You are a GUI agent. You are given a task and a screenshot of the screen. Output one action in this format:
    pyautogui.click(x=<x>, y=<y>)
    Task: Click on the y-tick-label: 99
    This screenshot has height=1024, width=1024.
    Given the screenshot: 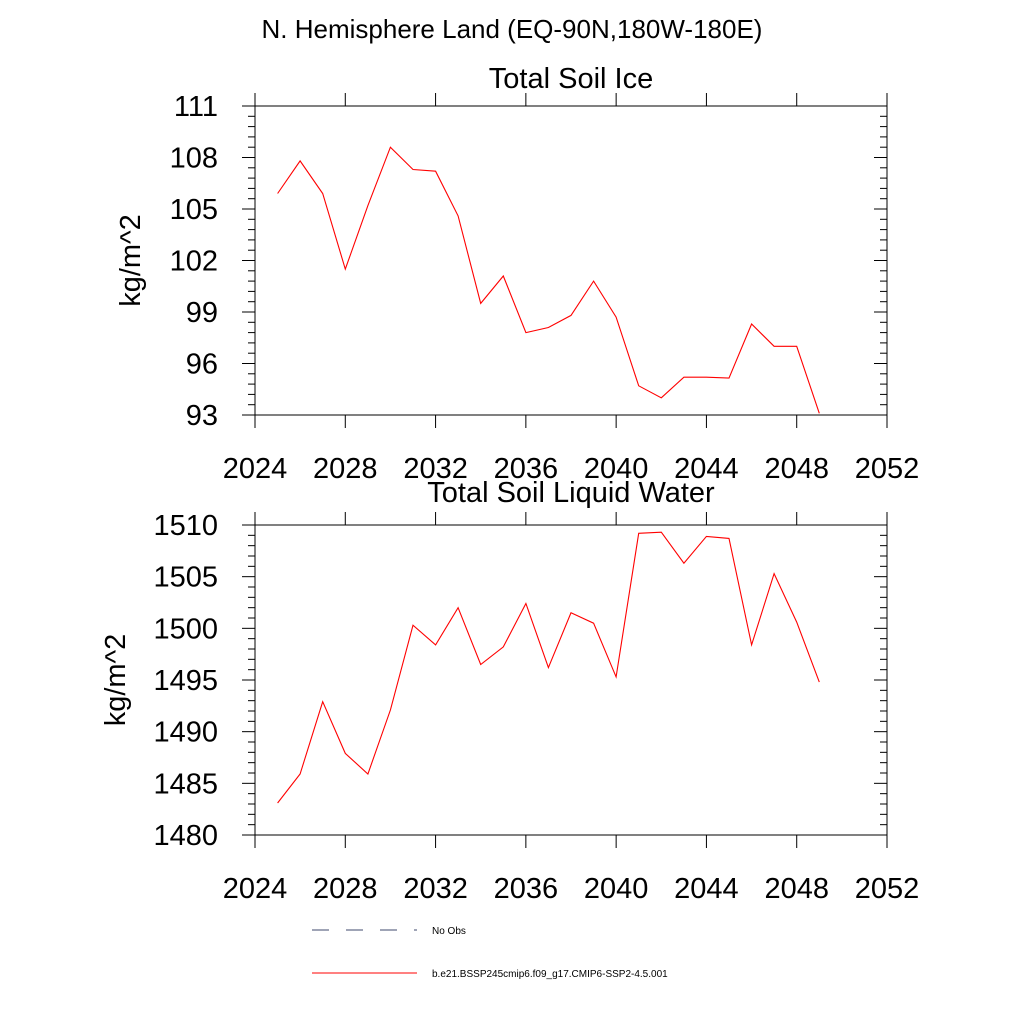 What is the action you would take?
    pyautogui.click(x=202, y=313)
    